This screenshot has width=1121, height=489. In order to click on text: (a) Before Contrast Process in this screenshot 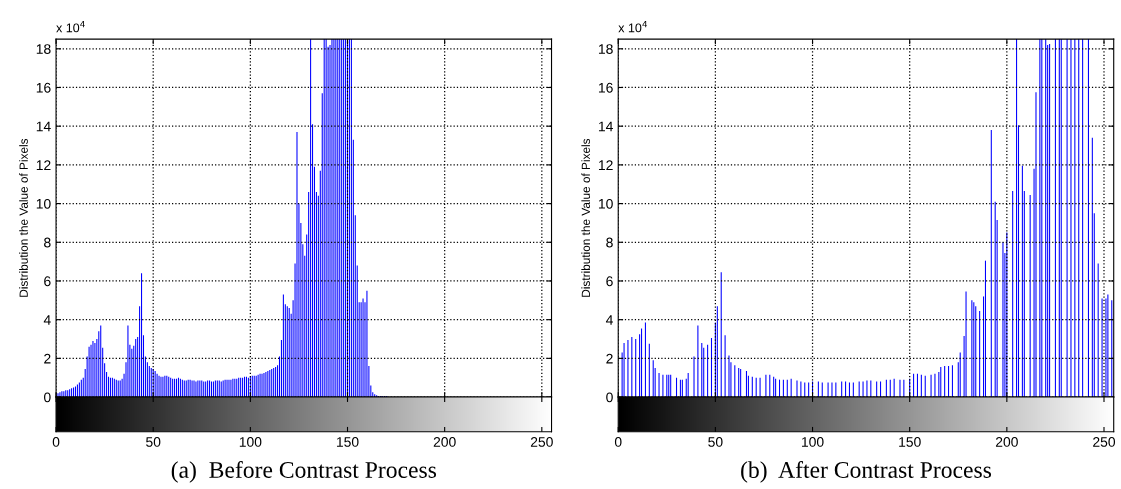, I will do `click(304, 472)`.